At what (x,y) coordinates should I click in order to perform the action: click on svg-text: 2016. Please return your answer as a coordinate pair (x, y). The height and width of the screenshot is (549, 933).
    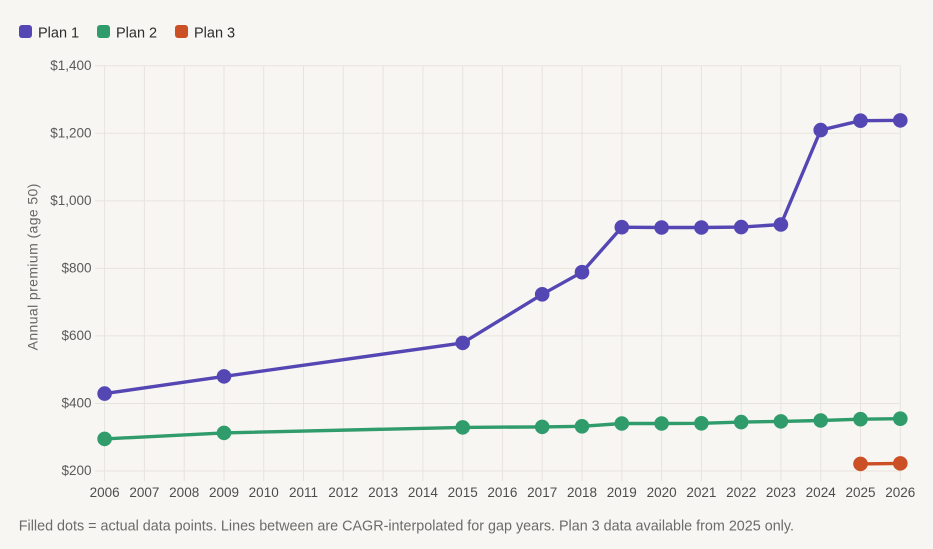
    Looking at the image, I should click on (502, 492).